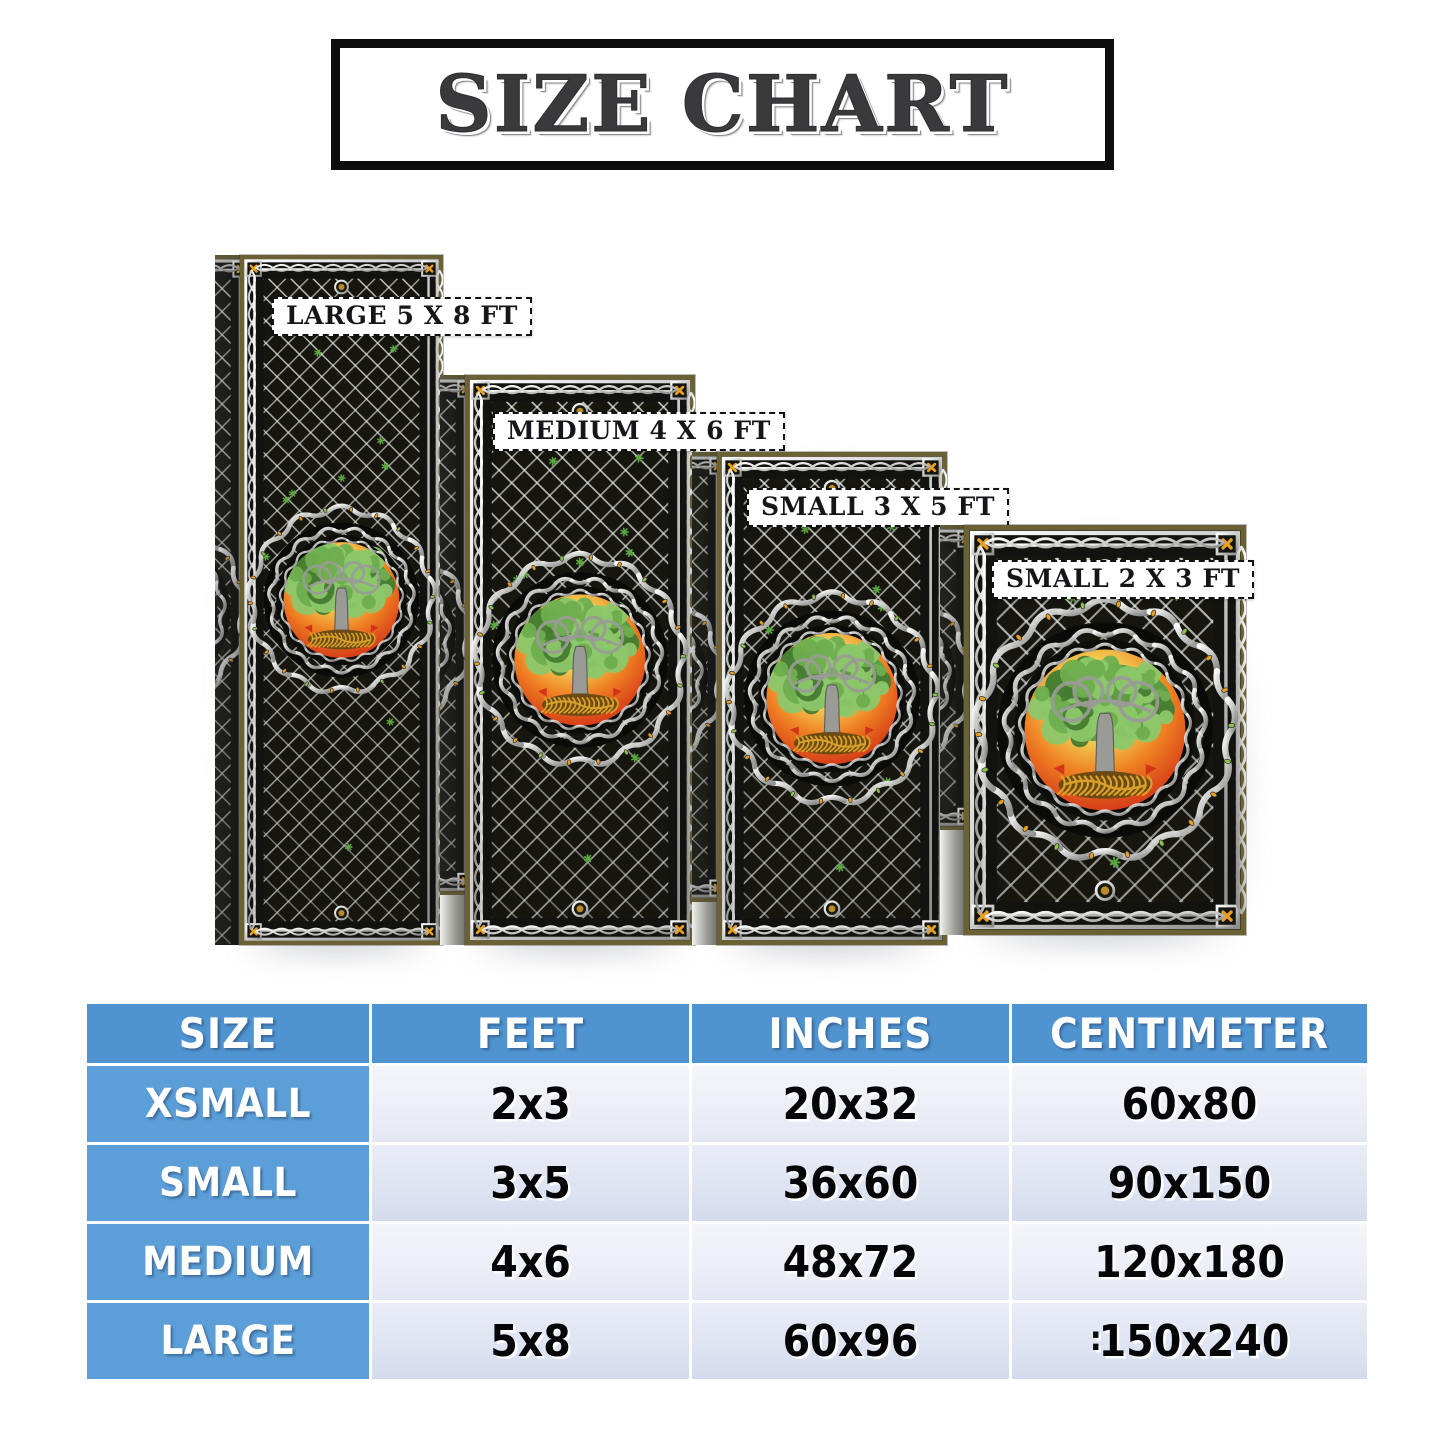 The width and height of the screenshot is (1445, 1445). What do you see at coordinates (852, 1260) in the screenshot?
I see `cell-inches: 48x72` at bounding box center [852, 1260].